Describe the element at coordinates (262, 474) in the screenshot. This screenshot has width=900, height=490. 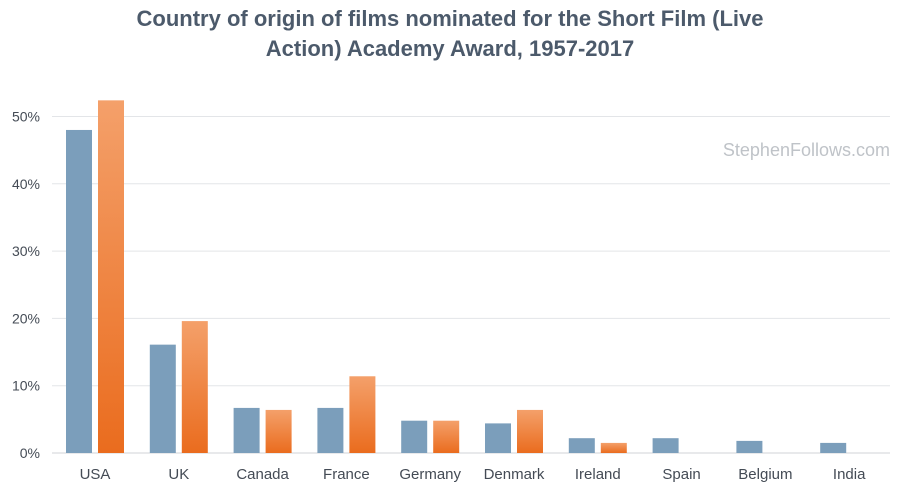
I see `x-tick-label: Canada` at that location.